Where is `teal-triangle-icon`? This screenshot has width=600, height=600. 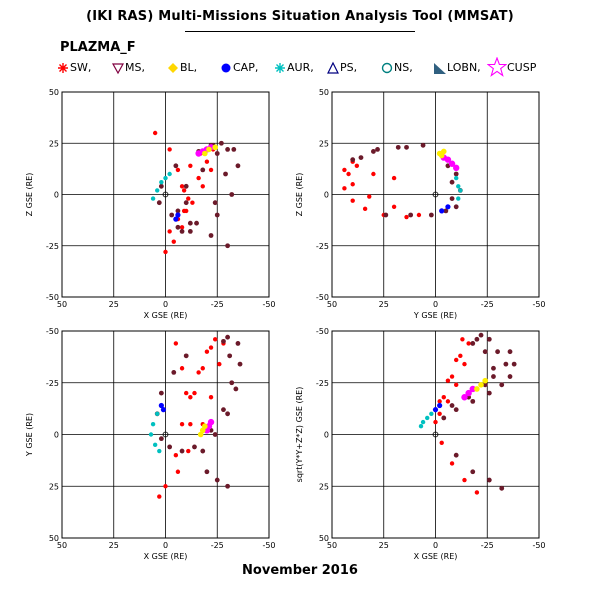 teal-triangle-icon is located at coordinates (440, 68).